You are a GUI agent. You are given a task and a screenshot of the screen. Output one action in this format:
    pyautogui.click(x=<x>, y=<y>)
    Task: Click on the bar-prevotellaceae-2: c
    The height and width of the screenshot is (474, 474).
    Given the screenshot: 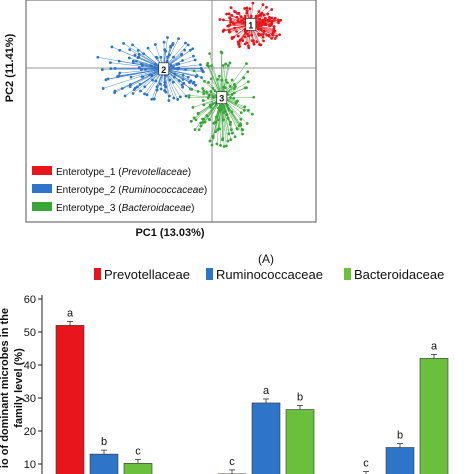 What is the action you would take?
    pyautogui.click(x=366, y=466)
    